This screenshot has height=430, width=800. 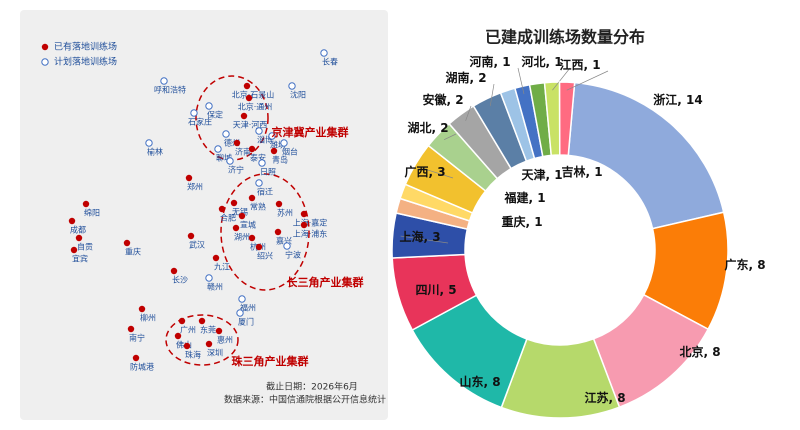 I want to click on city-label: 长春, so click(x=330, y=62).